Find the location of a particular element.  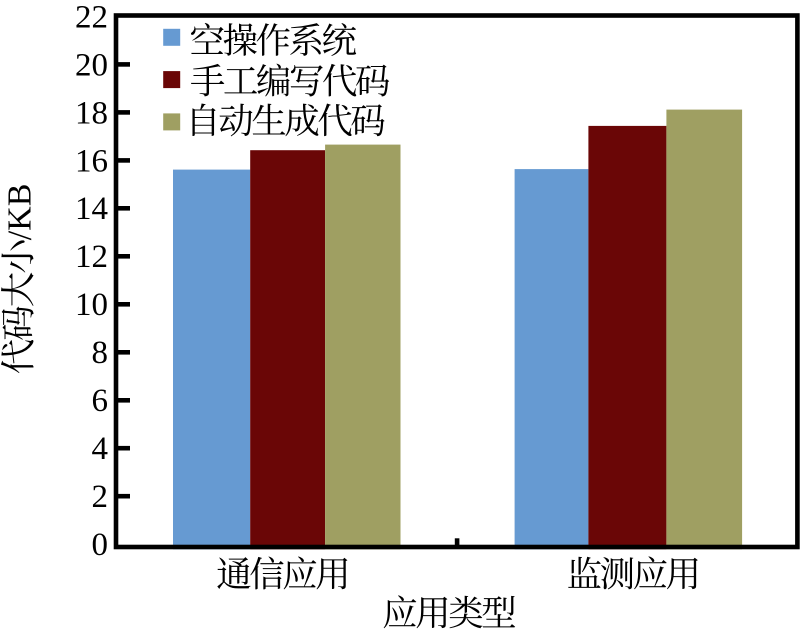

svg-text: 2 is located at coordinates (100, 497).